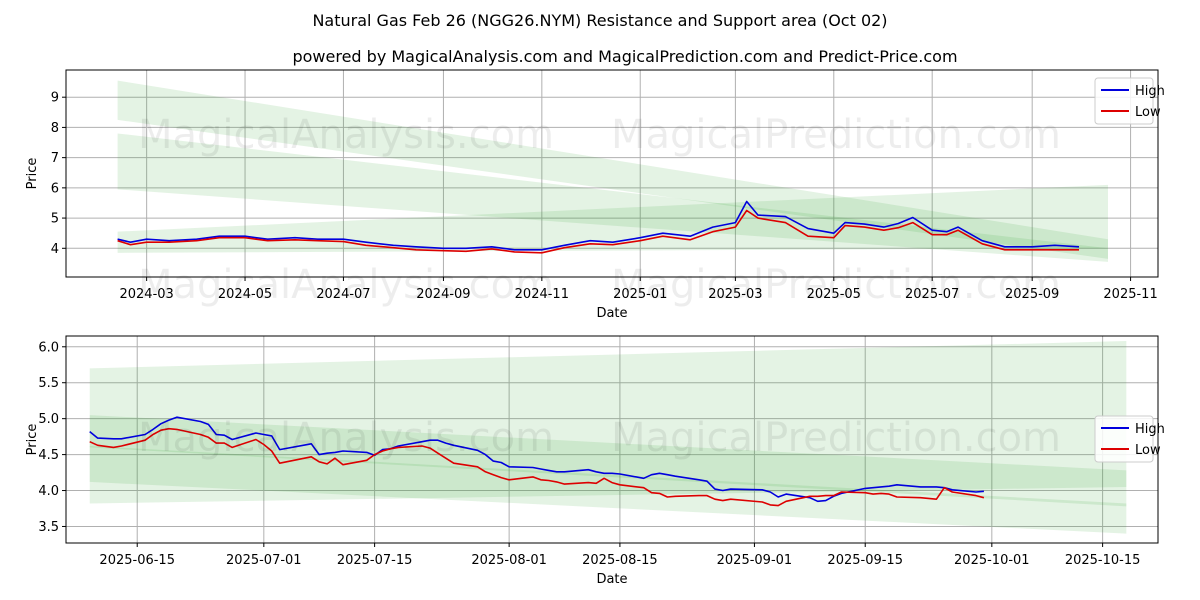 The image size is (1200, 600). What do you see at coordinates (834, 294) in the screenshot?
I see `x-tick-label: 2025-05` at bounding box center [834, 294].